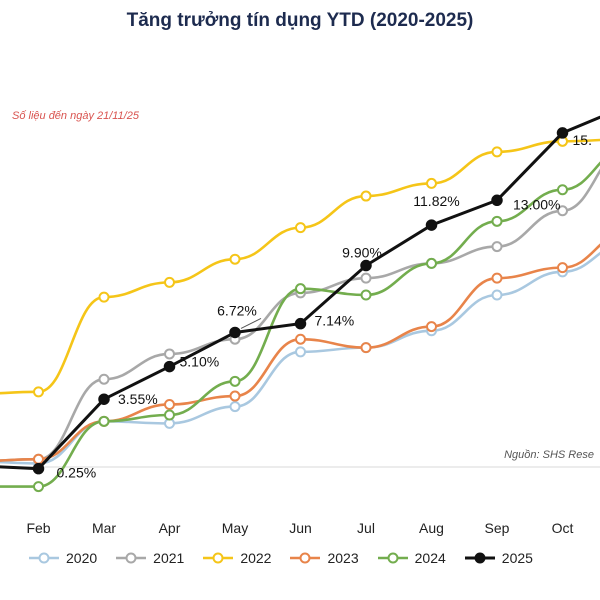 This screenshot has width=600, height=600. I want to click on x-tick-label: Aug, so click(431, 528).